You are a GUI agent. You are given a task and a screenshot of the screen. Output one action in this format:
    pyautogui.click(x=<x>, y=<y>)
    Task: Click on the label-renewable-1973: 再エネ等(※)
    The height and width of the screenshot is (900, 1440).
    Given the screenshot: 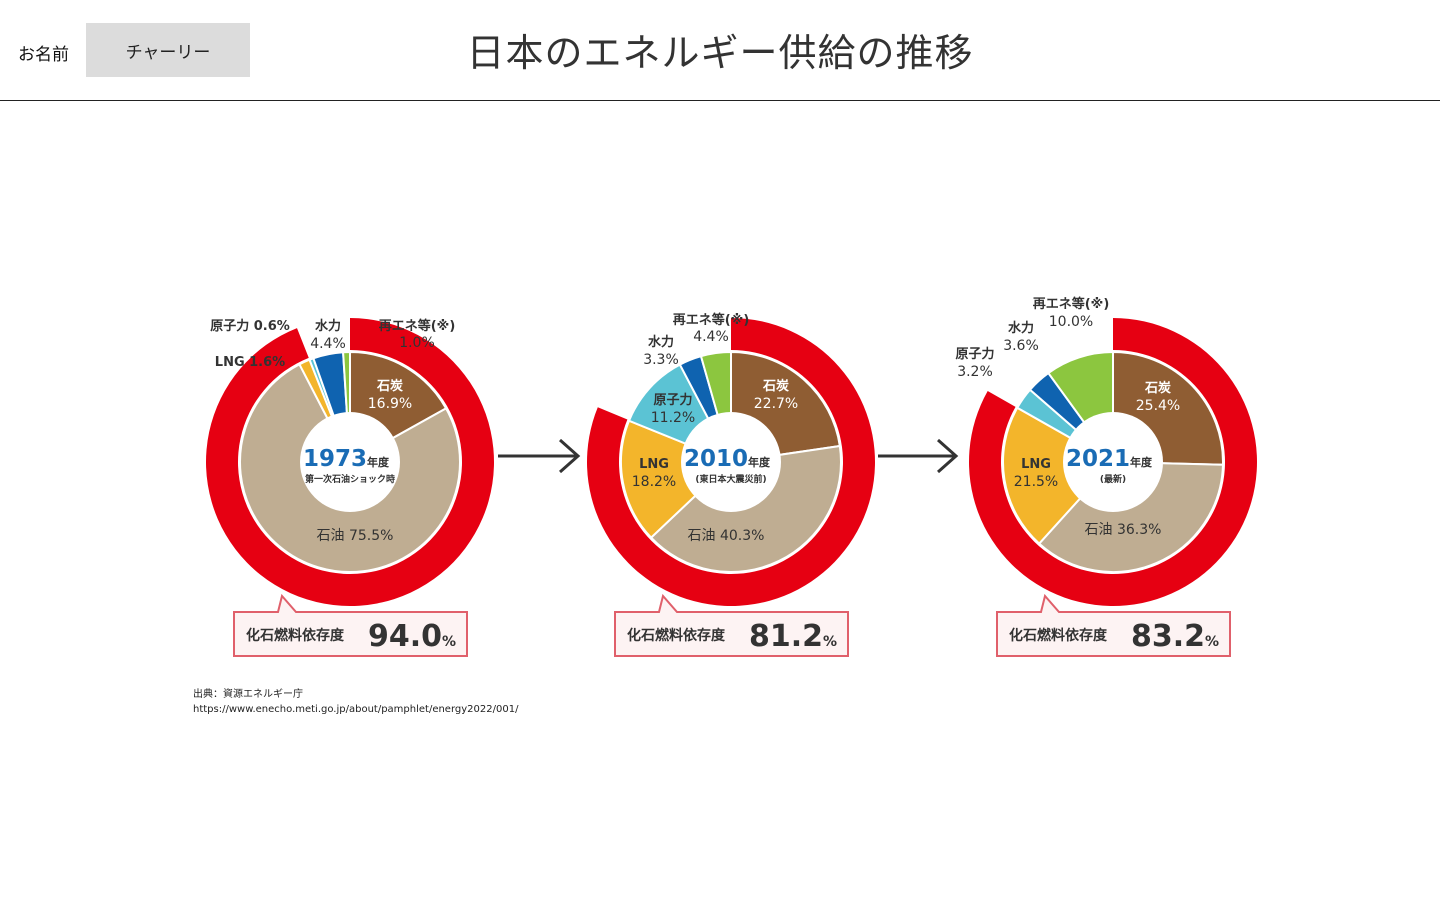 What is the action you would take?
    pyautogui.click(x=417, y=326)
    